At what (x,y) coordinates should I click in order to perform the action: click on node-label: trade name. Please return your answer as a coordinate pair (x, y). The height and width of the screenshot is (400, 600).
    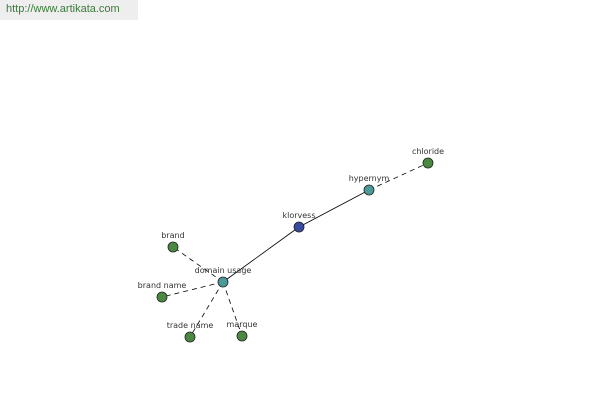
    Looking at the image, I should click on (190, 325).